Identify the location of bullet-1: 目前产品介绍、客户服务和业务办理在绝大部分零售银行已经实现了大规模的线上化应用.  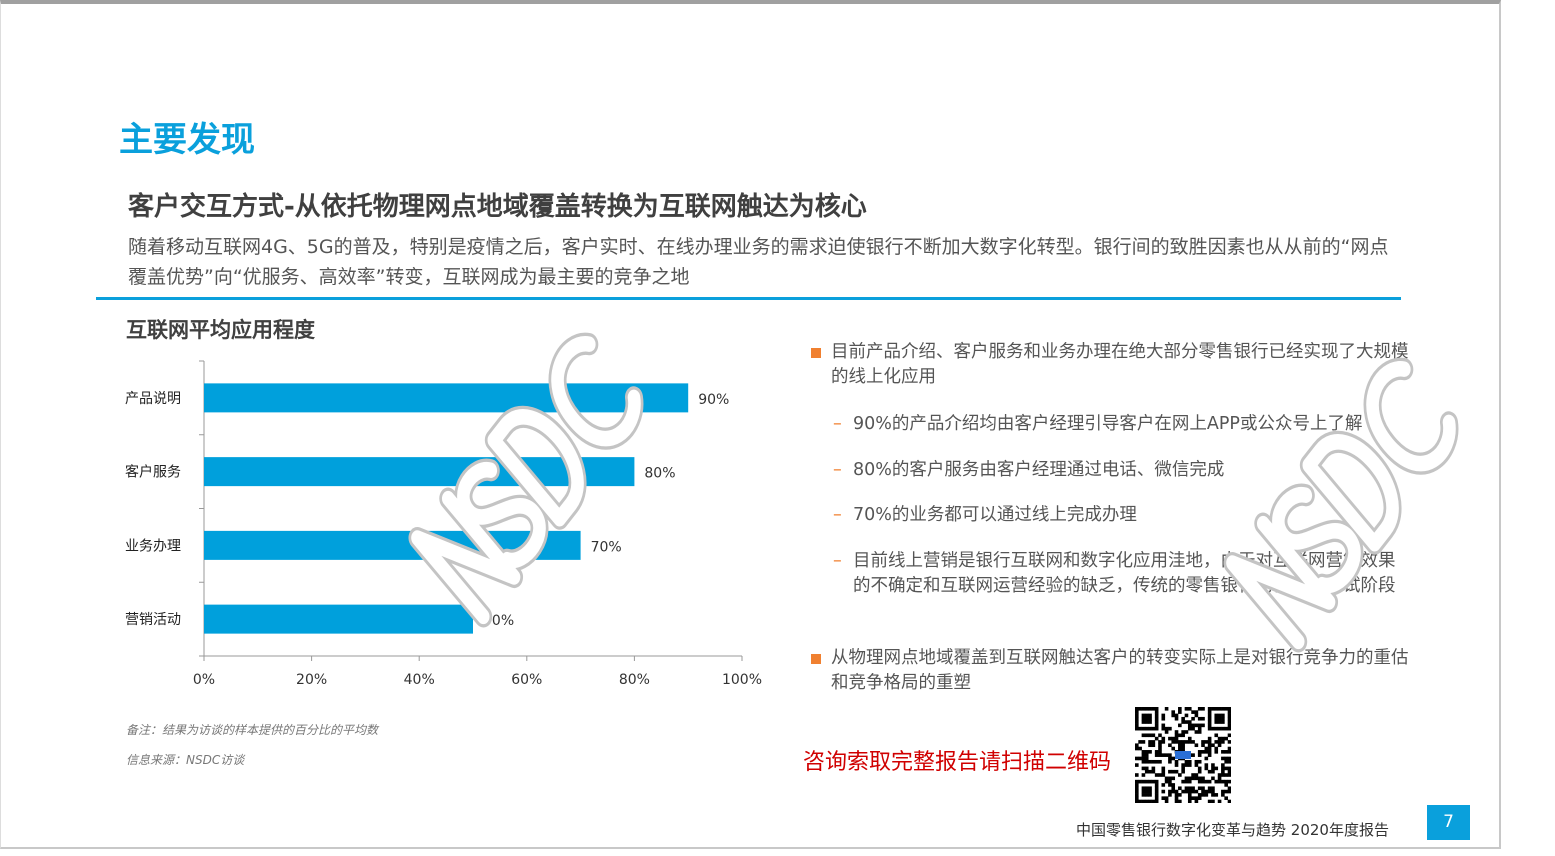
(1111, 365).